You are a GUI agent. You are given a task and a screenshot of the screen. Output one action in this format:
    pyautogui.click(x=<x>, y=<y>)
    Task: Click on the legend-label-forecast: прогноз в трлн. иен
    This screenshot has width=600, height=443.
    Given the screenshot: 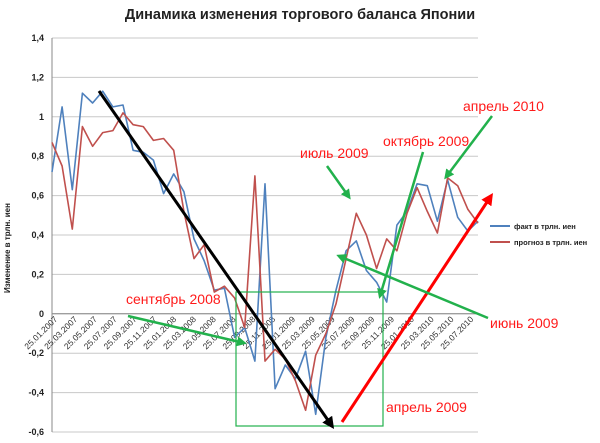 What is the action you would take?
    pyautogui.click(x=550, y=242)
    